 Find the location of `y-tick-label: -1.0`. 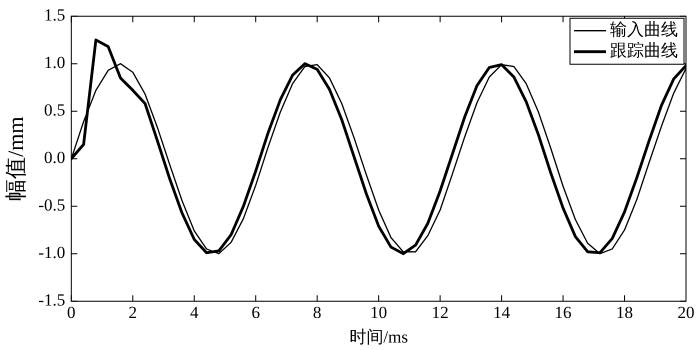

y-tick-label: -1.0 is located at coordinates (52, 252).